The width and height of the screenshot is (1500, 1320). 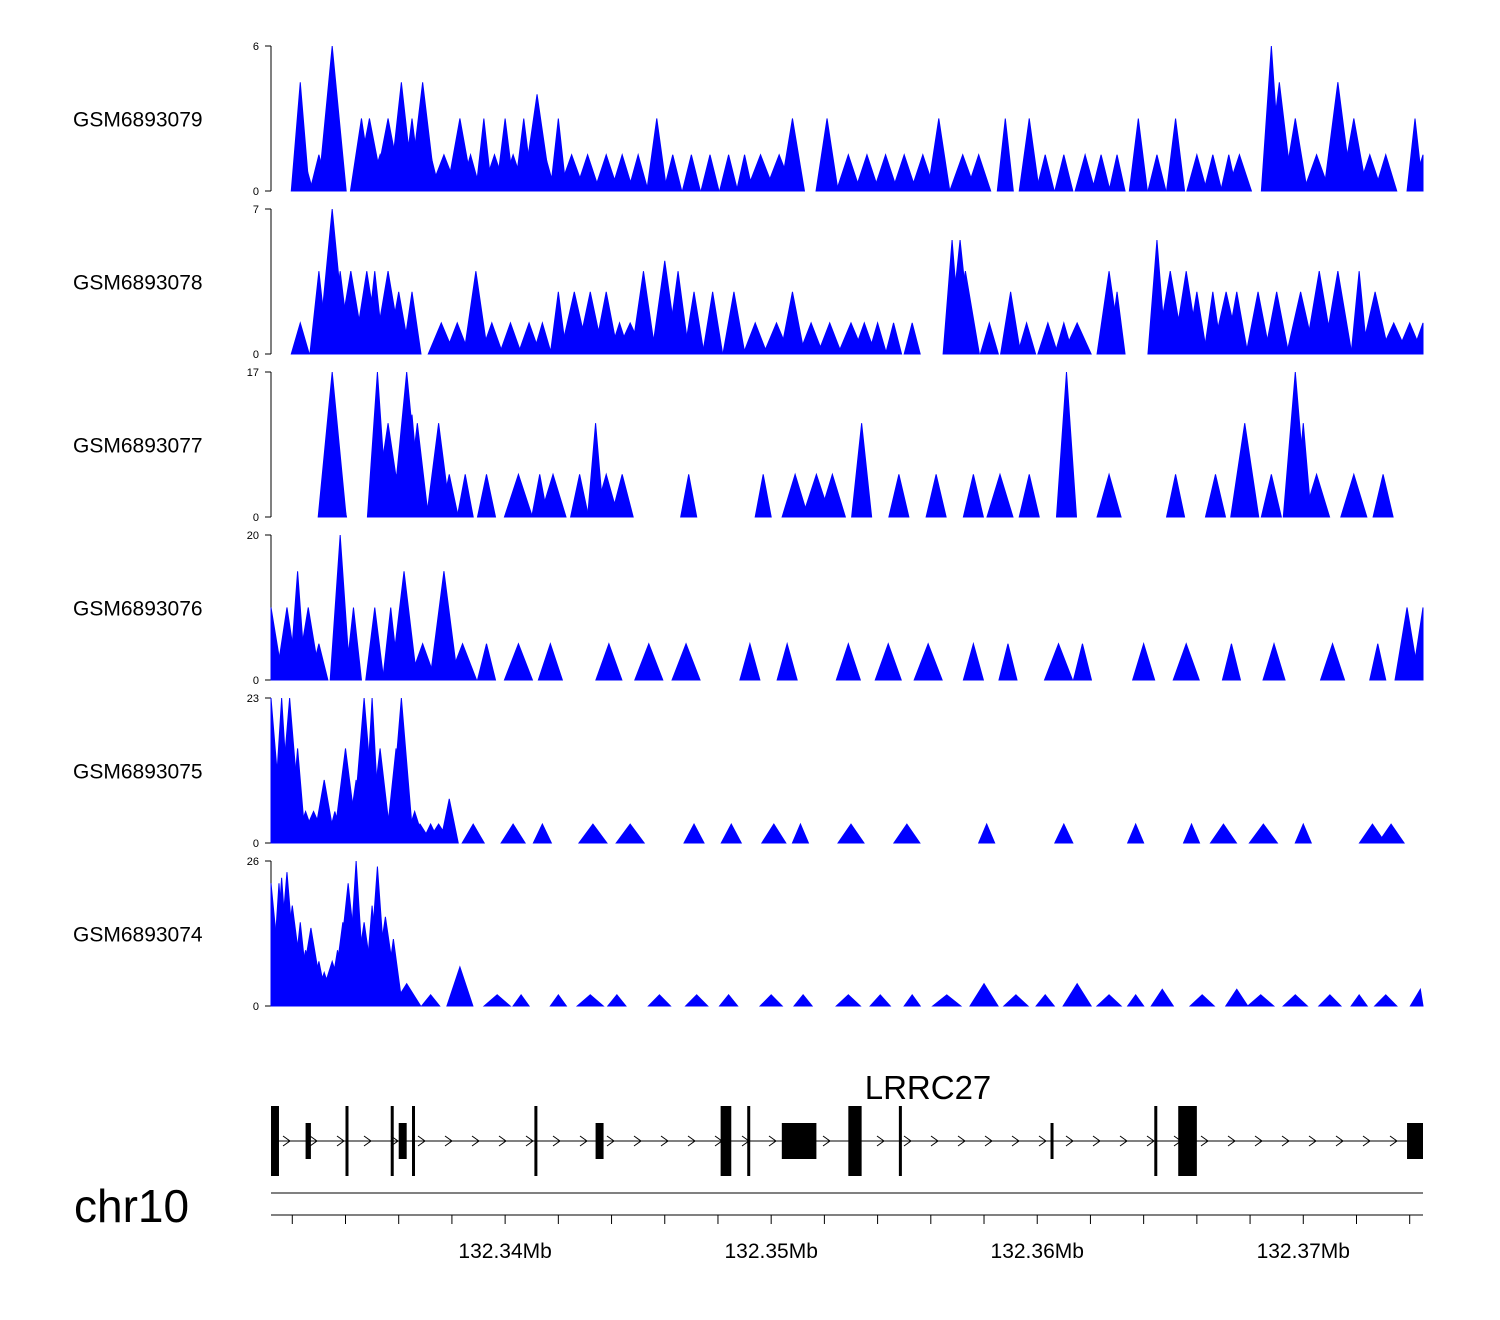 I want to click on y-max-label: 17, so click(x=253, y=373).